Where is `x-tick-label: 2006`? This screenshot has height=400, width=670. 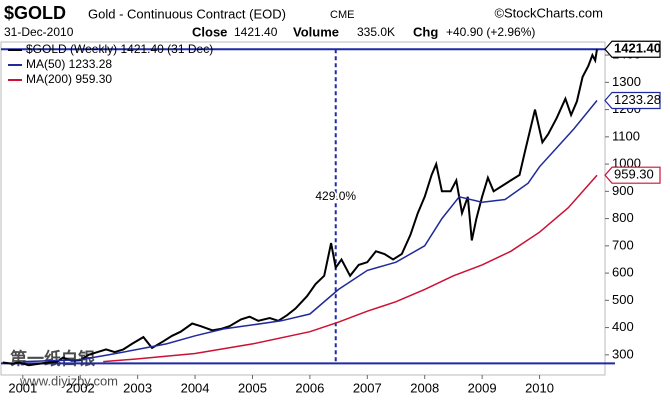
x-tick-label: 2006 is located at coordinates (309, 387).